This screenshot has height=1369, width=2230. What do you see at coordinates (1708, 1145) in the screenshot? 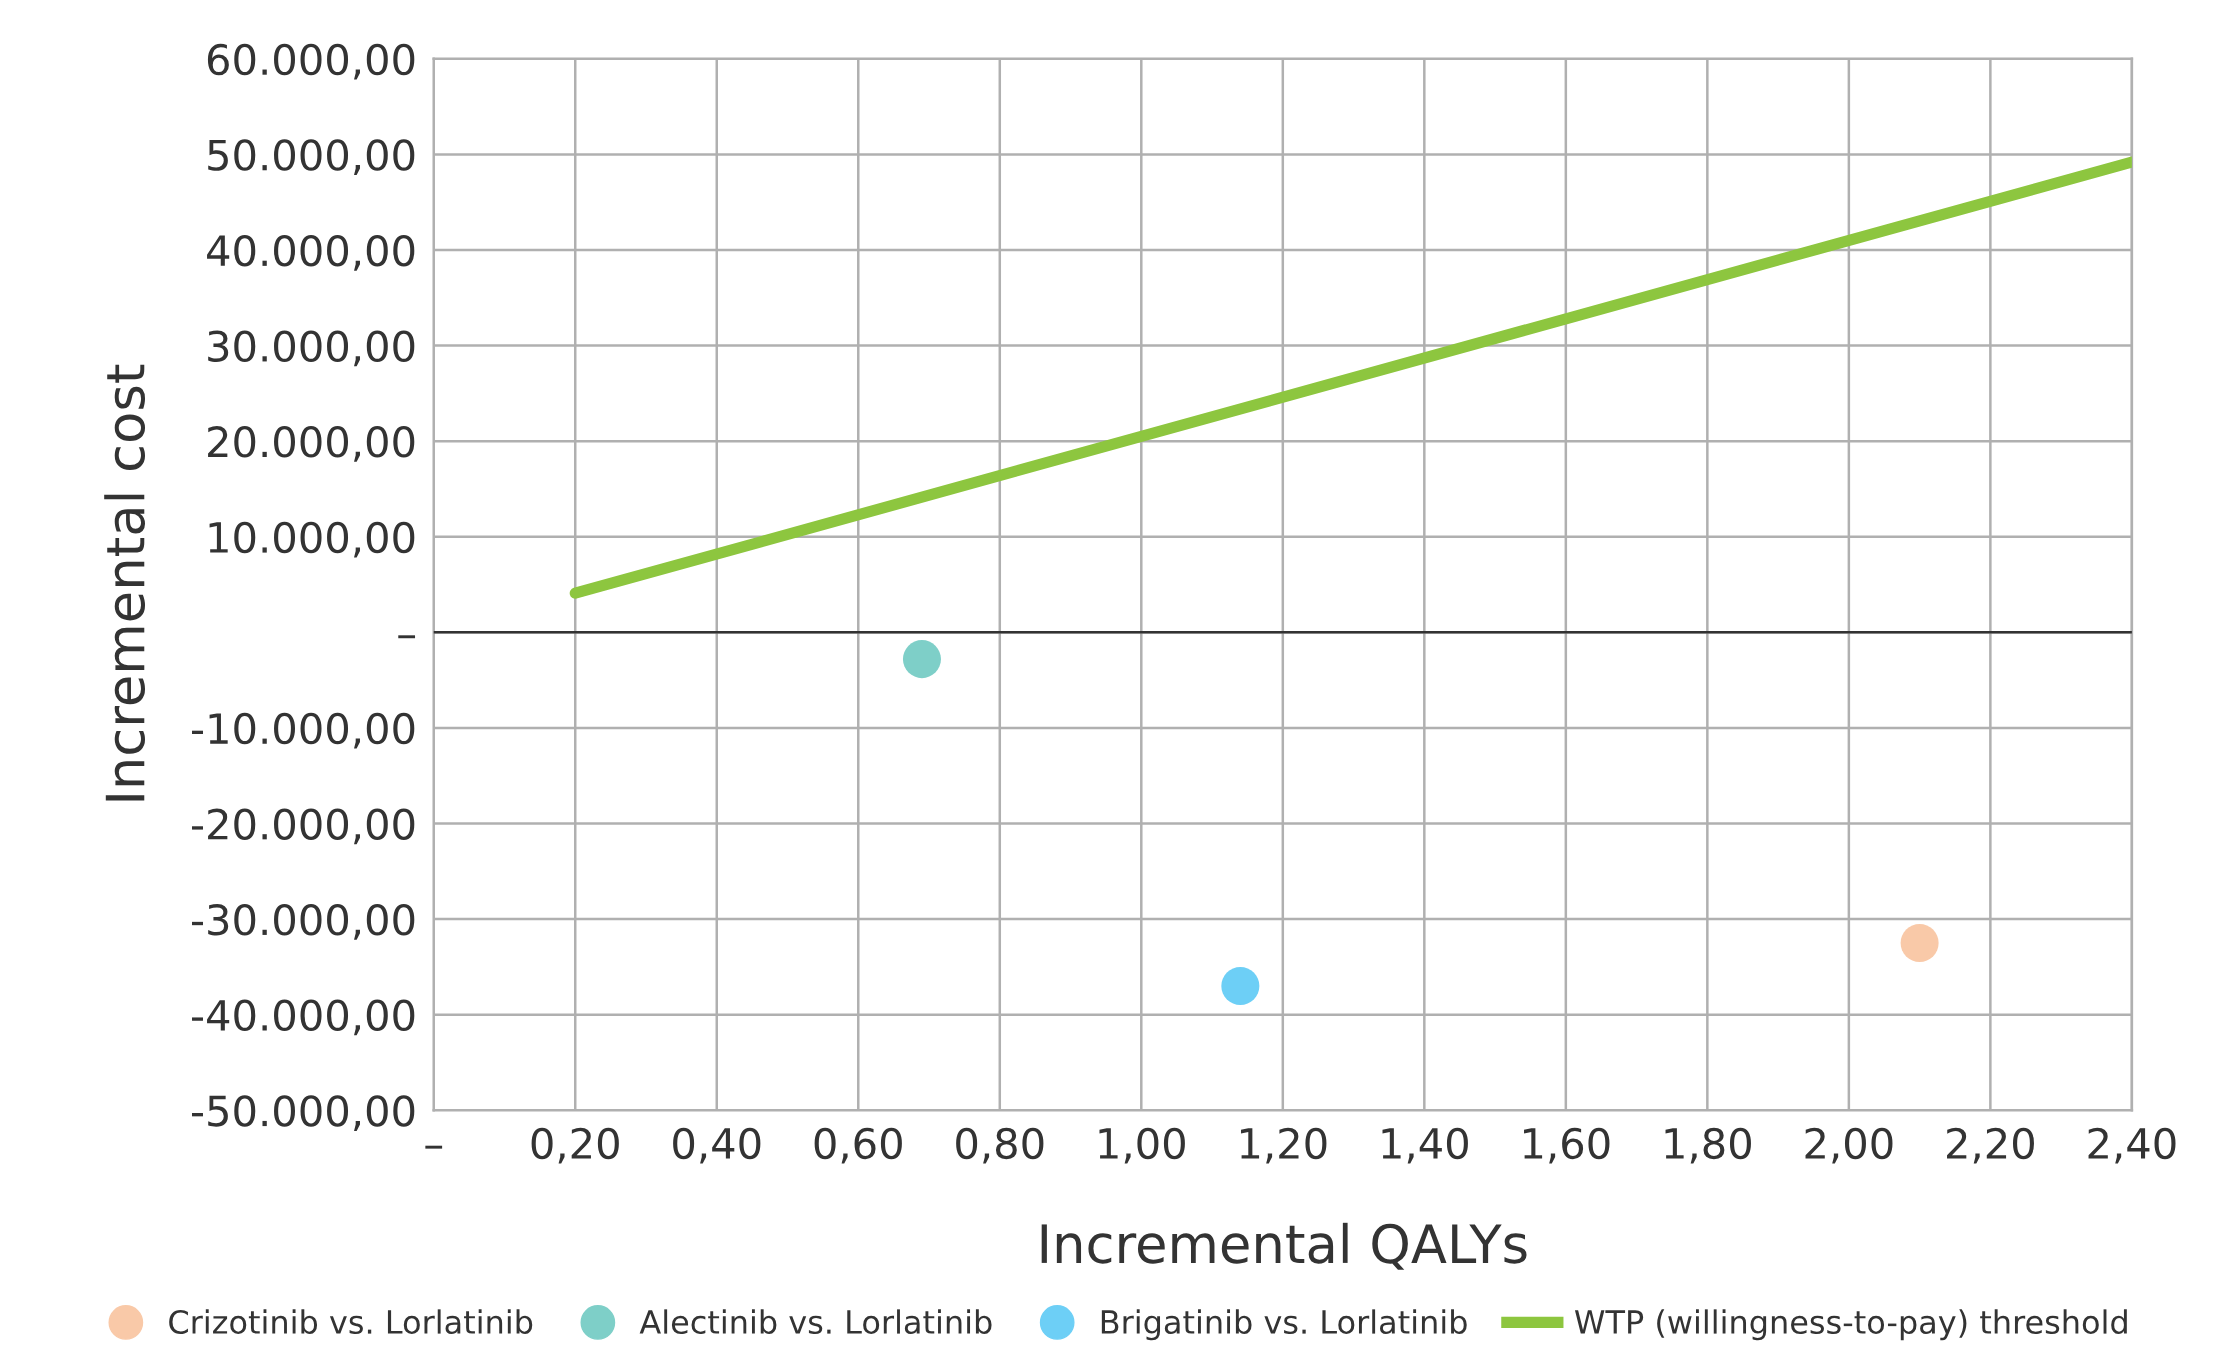
I see `x-tick-label: 1,80` at bounding box center [1708, 1145].